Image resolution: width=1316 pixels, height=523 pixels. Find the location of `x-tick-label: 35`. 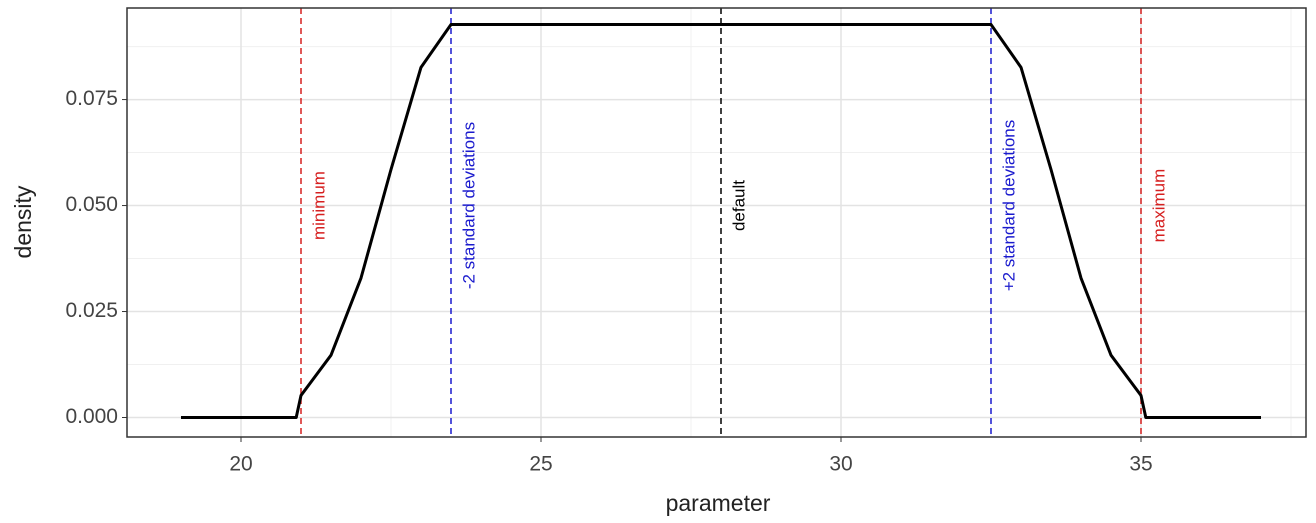

x-tick-label: 35 is located at coordinates (1140, 464).